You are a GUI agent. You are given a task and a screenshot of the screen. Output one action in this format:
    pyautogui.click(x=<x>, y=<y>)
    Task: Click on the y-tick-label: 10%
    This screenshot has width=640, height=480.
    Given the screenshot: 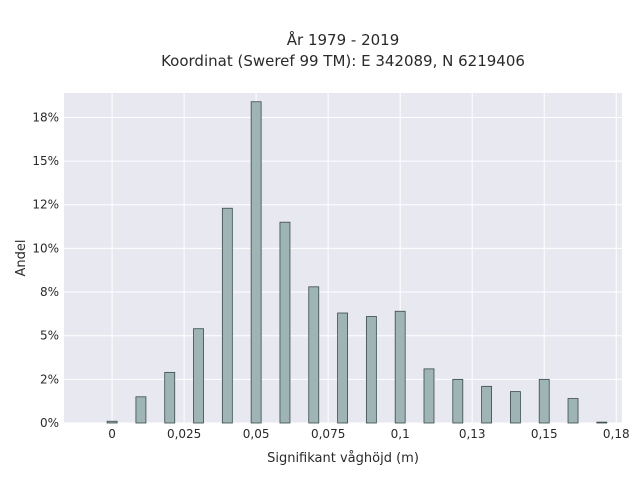 What is the action you would take?
    pyautogui.click(x=45, y=248)
    